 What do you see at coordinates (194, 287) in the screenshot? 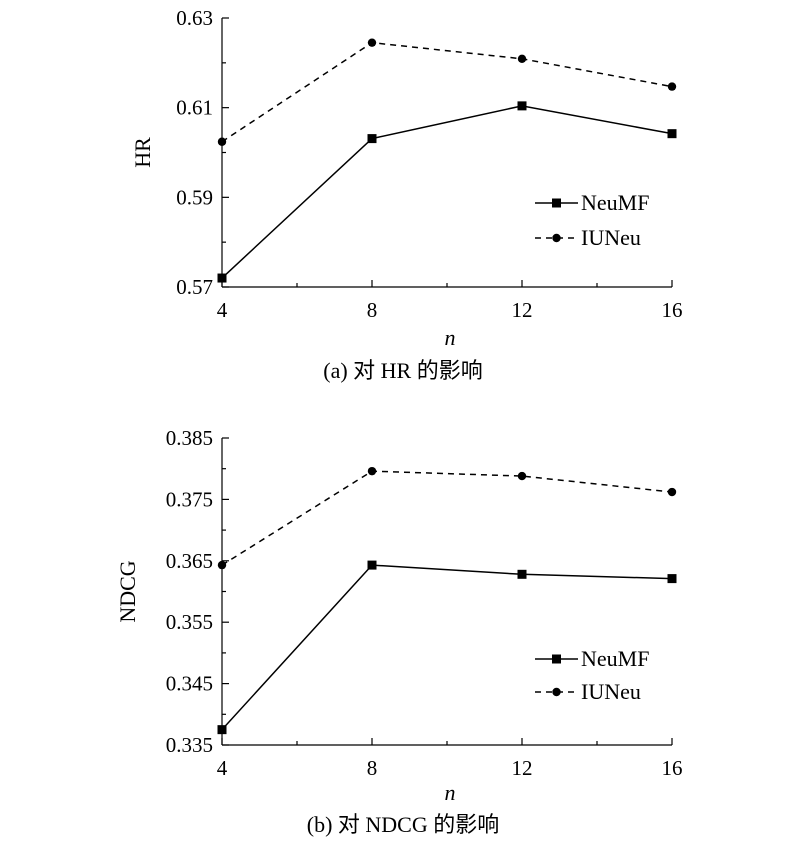
I see `y-tick-label: 0.57` at bounding box center [194, 287].